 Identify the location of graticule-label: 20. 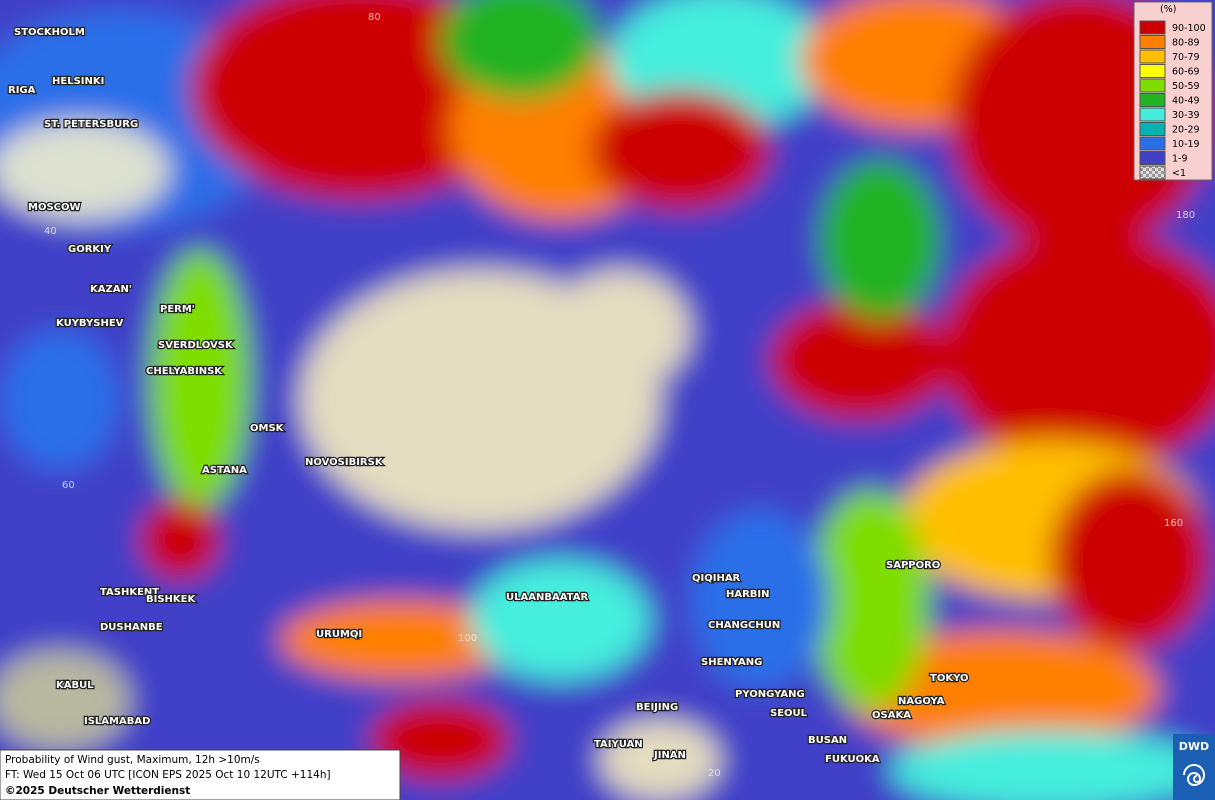
(714, 773).